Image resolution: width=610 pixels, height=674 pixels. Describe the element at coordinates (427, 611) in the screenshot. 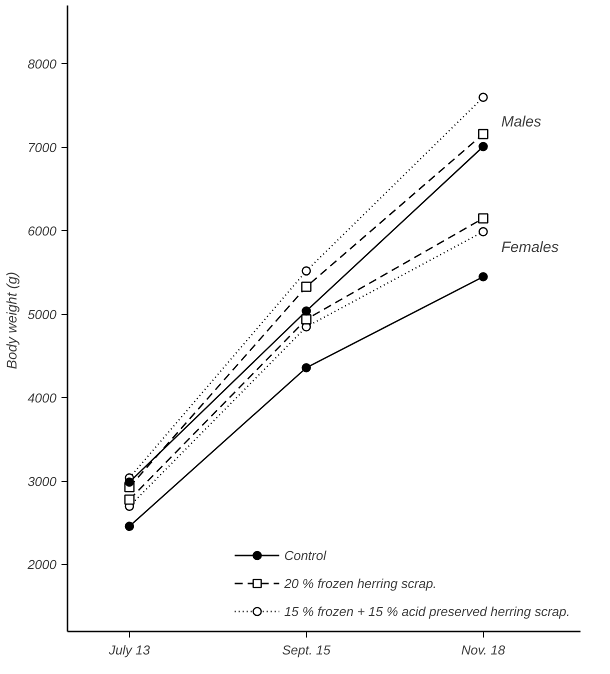

I see `legend-label: 15 % frozen + 15 % acid preserved herring scrap.` at that location.